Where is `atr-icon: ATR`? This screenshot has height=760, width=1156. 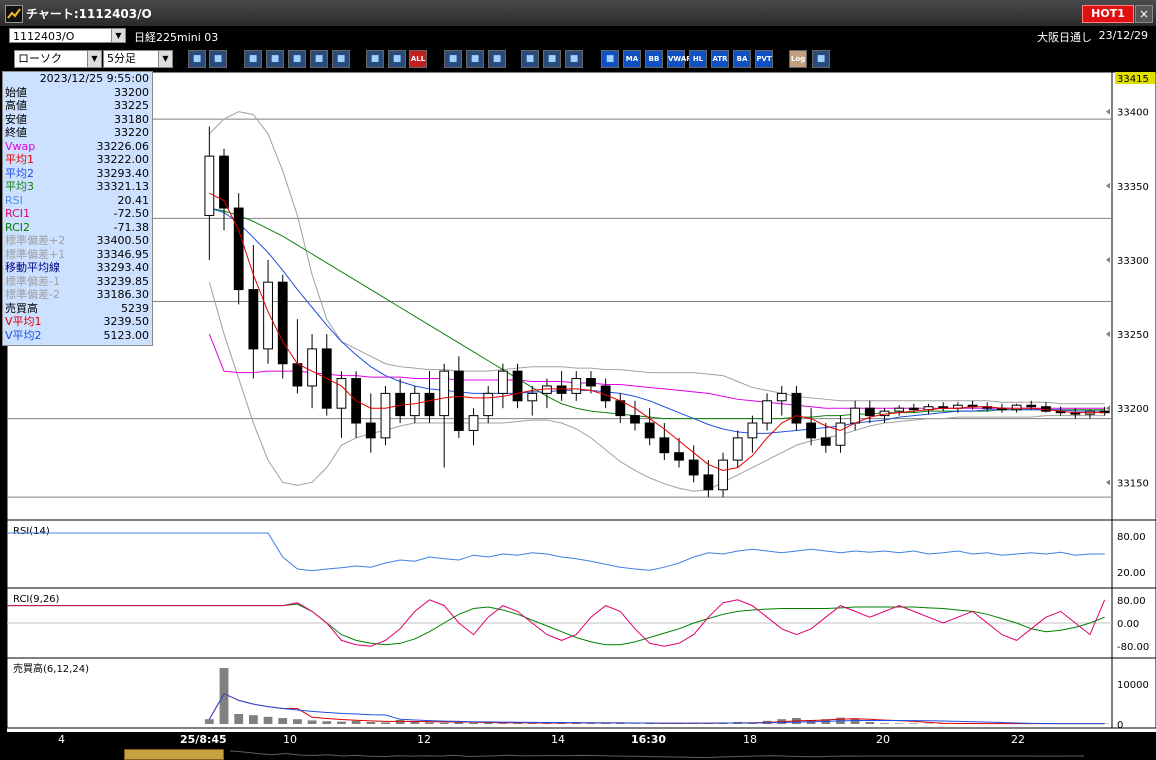
atr-icon: ATR is located at coordinates (720, 59).